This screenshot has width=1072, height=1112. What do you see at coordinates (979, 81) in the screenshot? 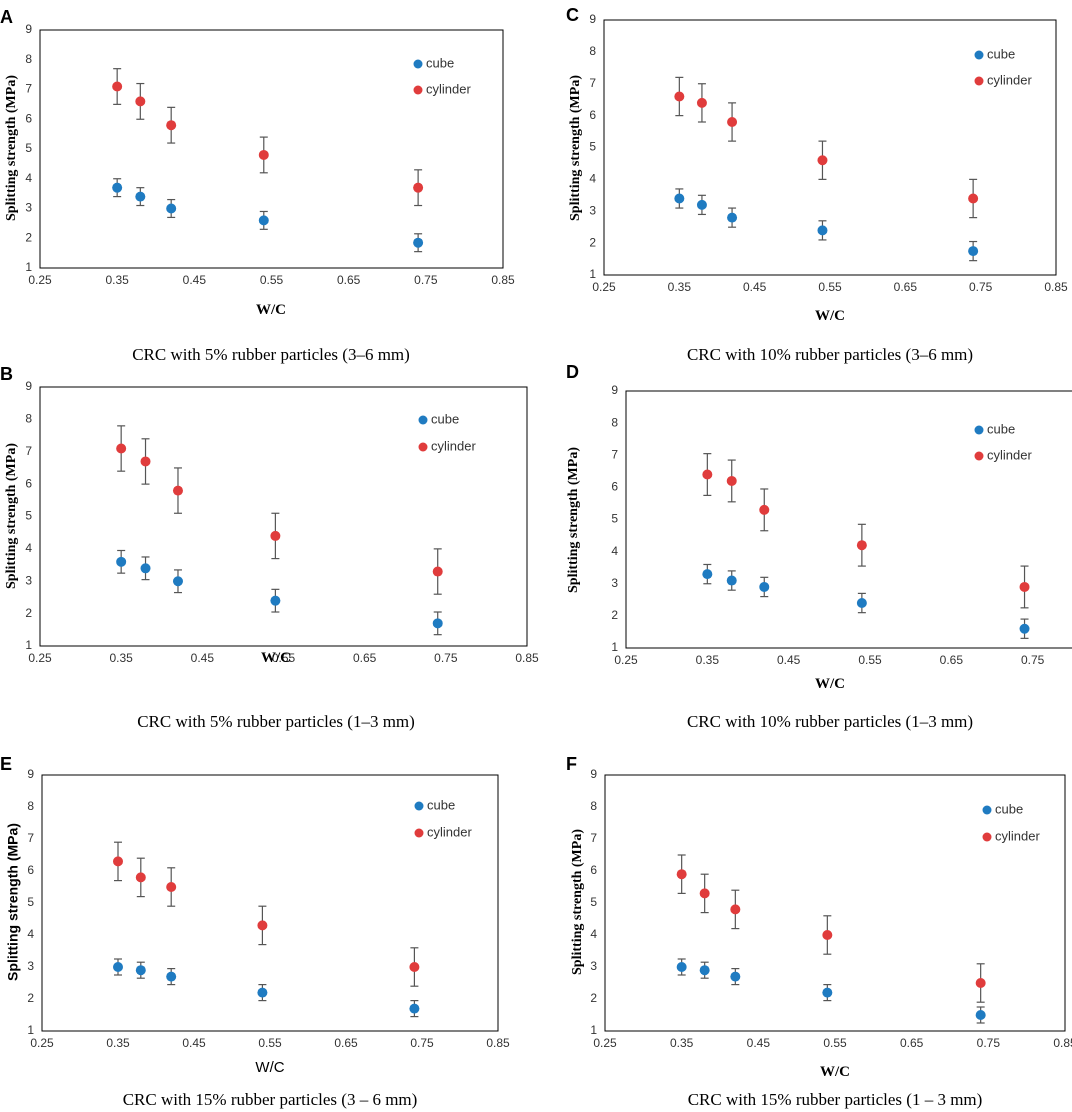
I see `legend-marker-cylinder` at bounding box center [979, 81].